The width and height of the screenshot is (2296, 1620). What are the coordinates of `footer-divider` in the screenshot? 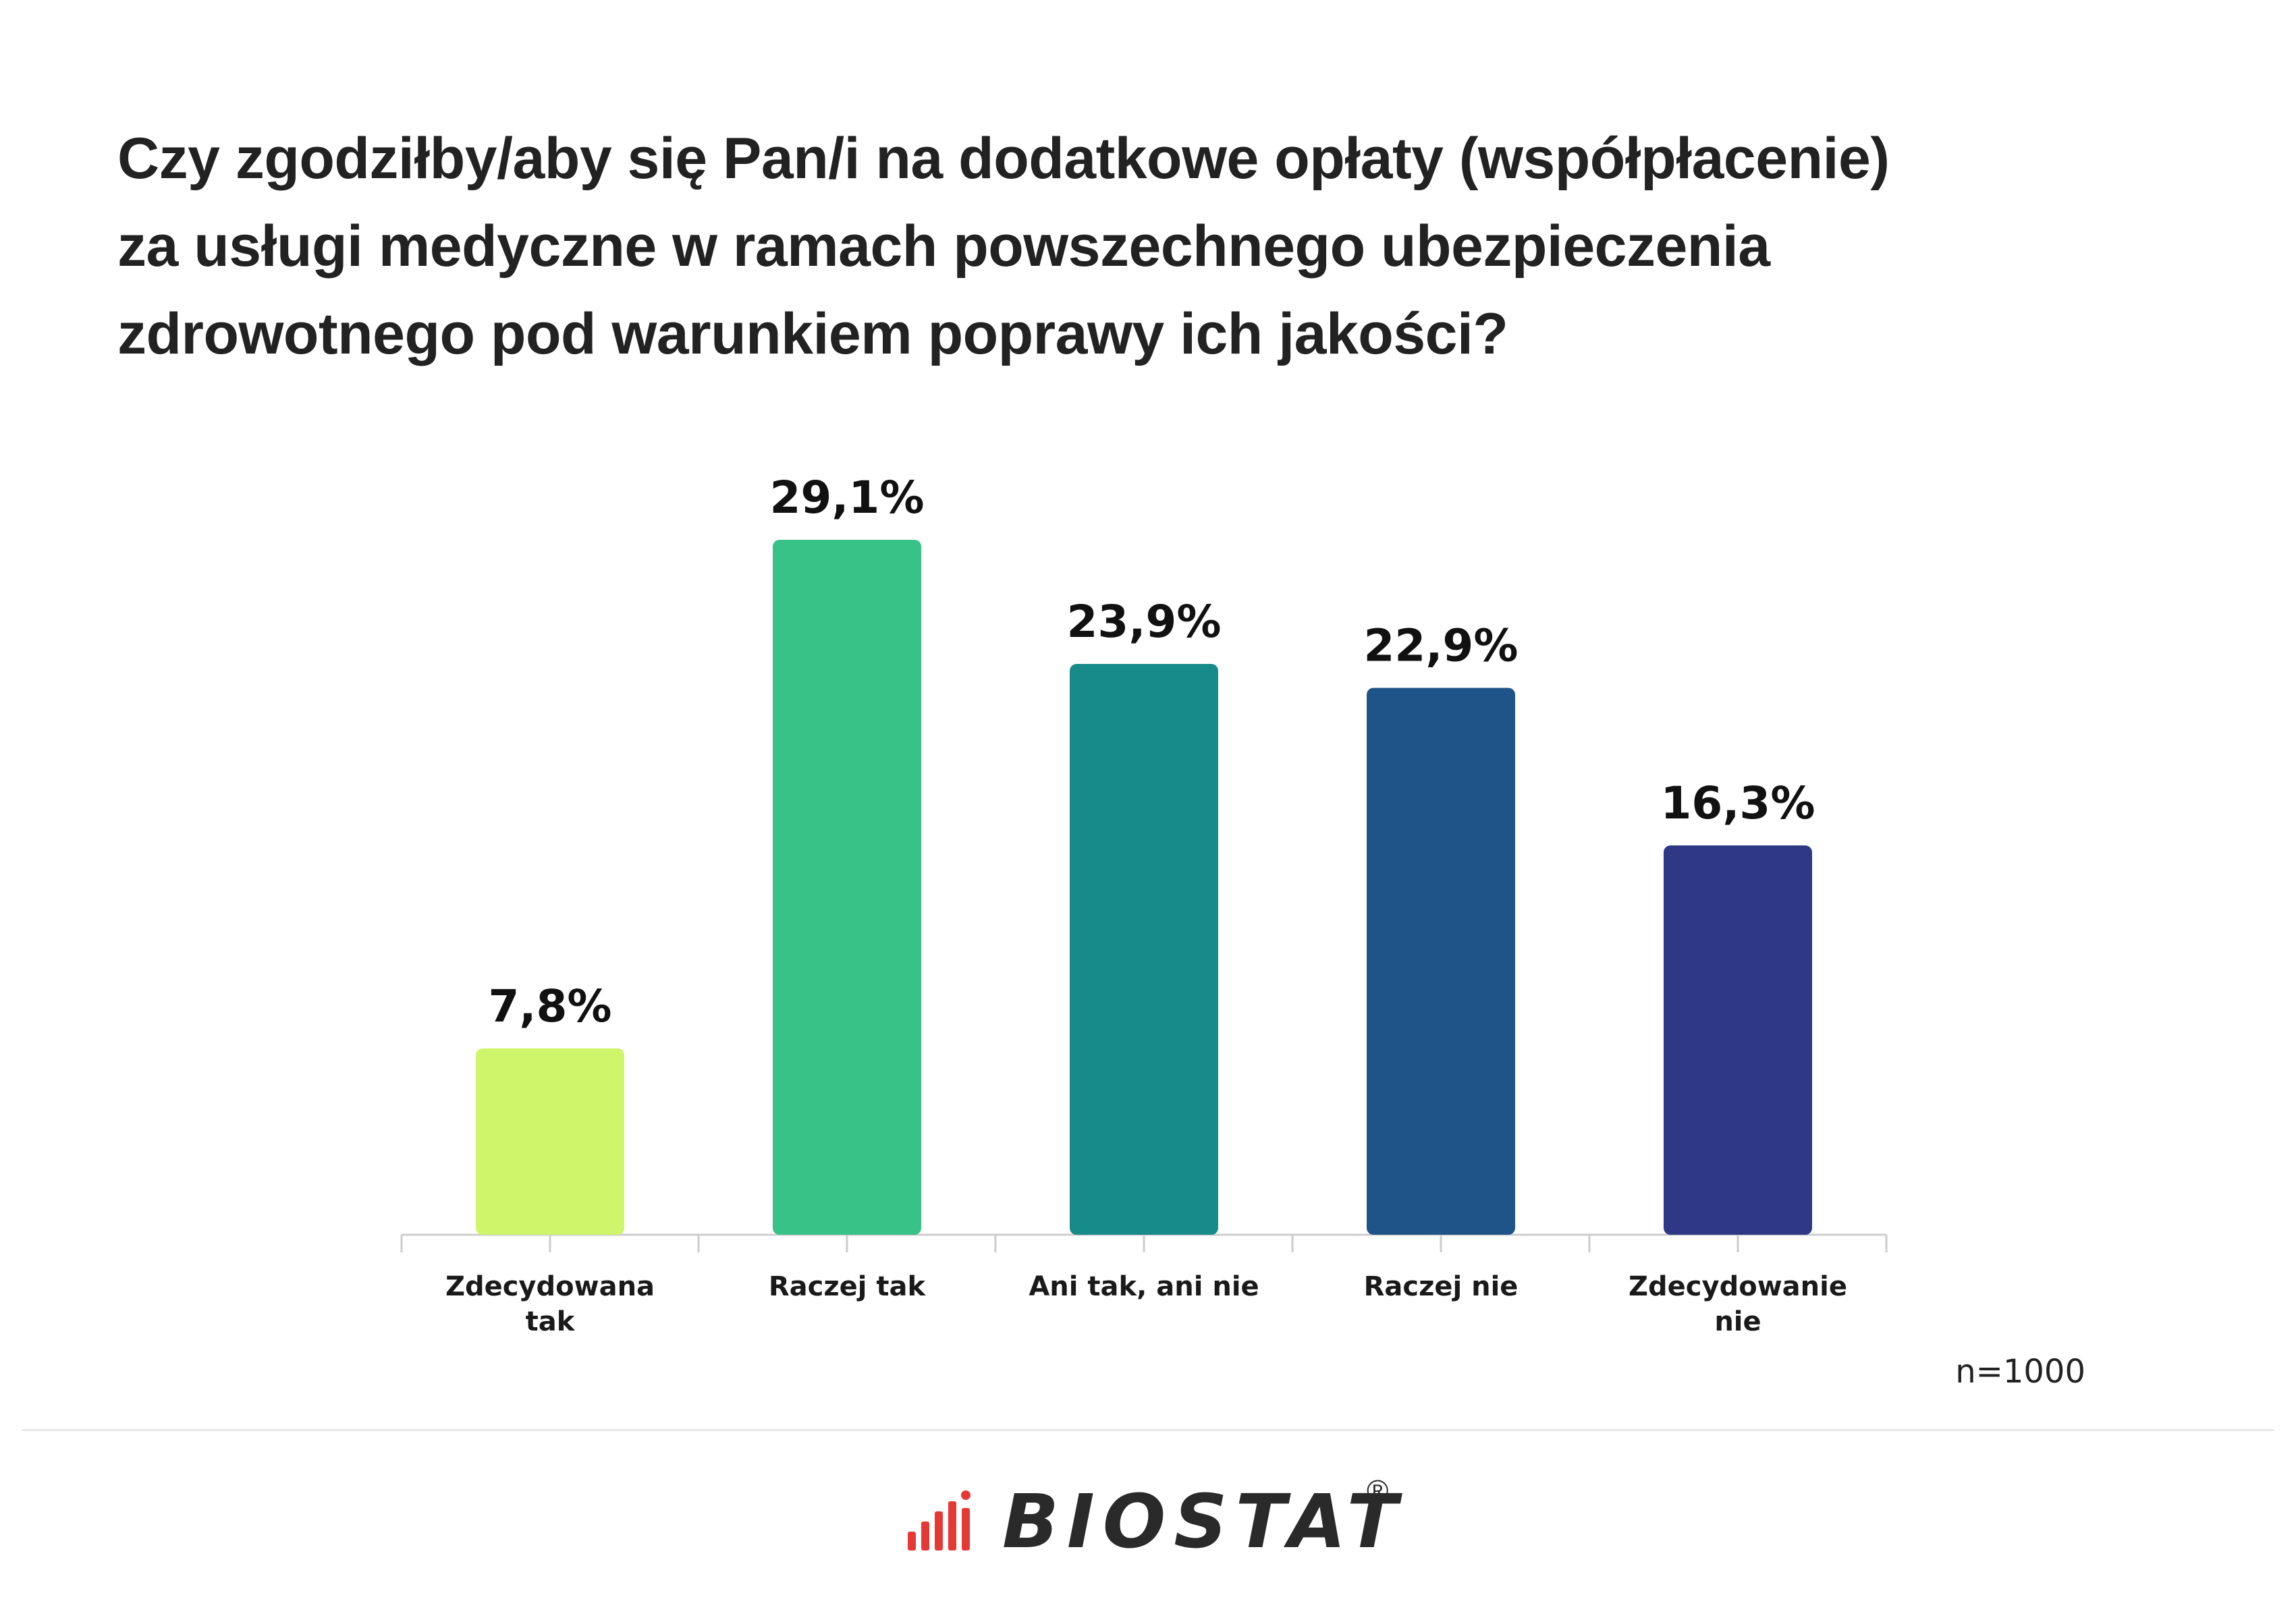 It's located at (1148, 1430).